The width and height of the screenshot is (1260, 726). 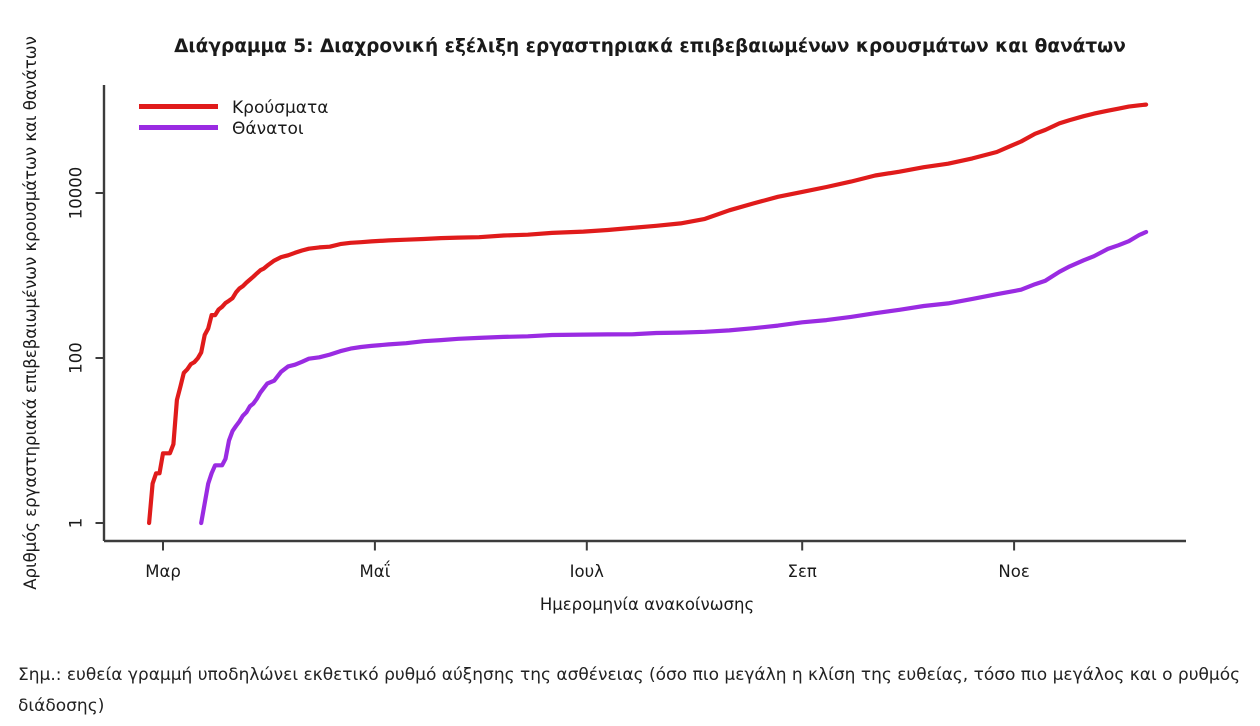 What do you see at coordinates (76, 358) in the screenshot?
I see `y-tick-label: 100` at bounding box center [76, 358].